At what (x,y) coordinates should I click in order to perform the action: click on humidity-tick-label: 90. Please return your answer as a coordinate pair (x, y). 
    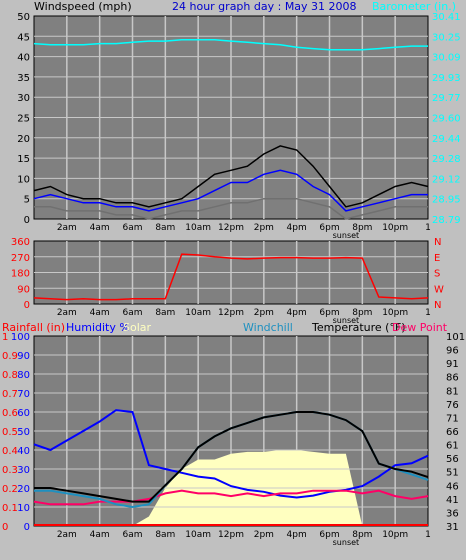
    Looking at the image, I should click on (23, 356).